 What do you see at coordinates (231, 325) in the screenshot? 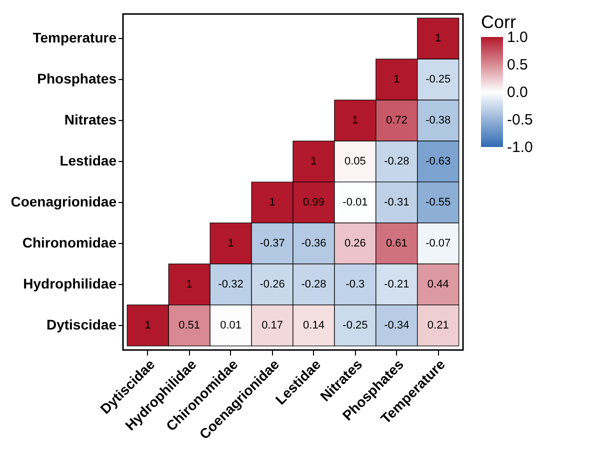
I see `data-label: 0.01` at bounding box center [231, 325].